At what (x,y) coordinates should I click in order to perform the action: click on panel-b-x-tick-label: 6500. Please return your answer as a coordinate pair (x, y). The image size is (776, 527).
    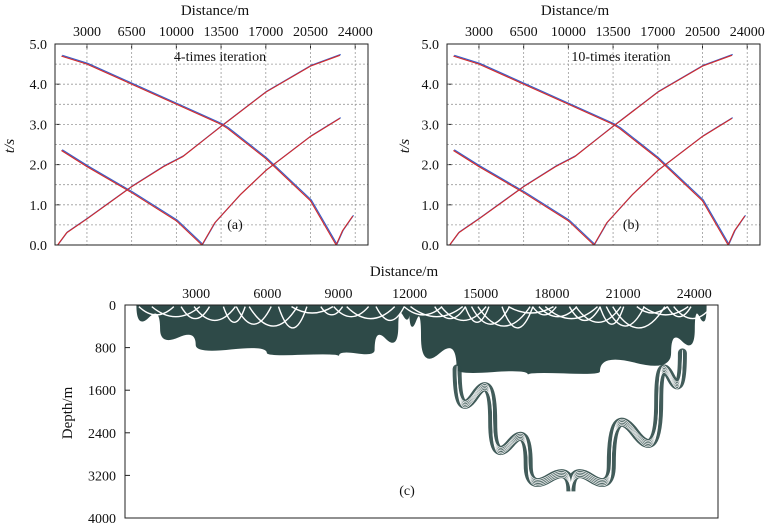
    Looking at the image, I should click on (524, 32).